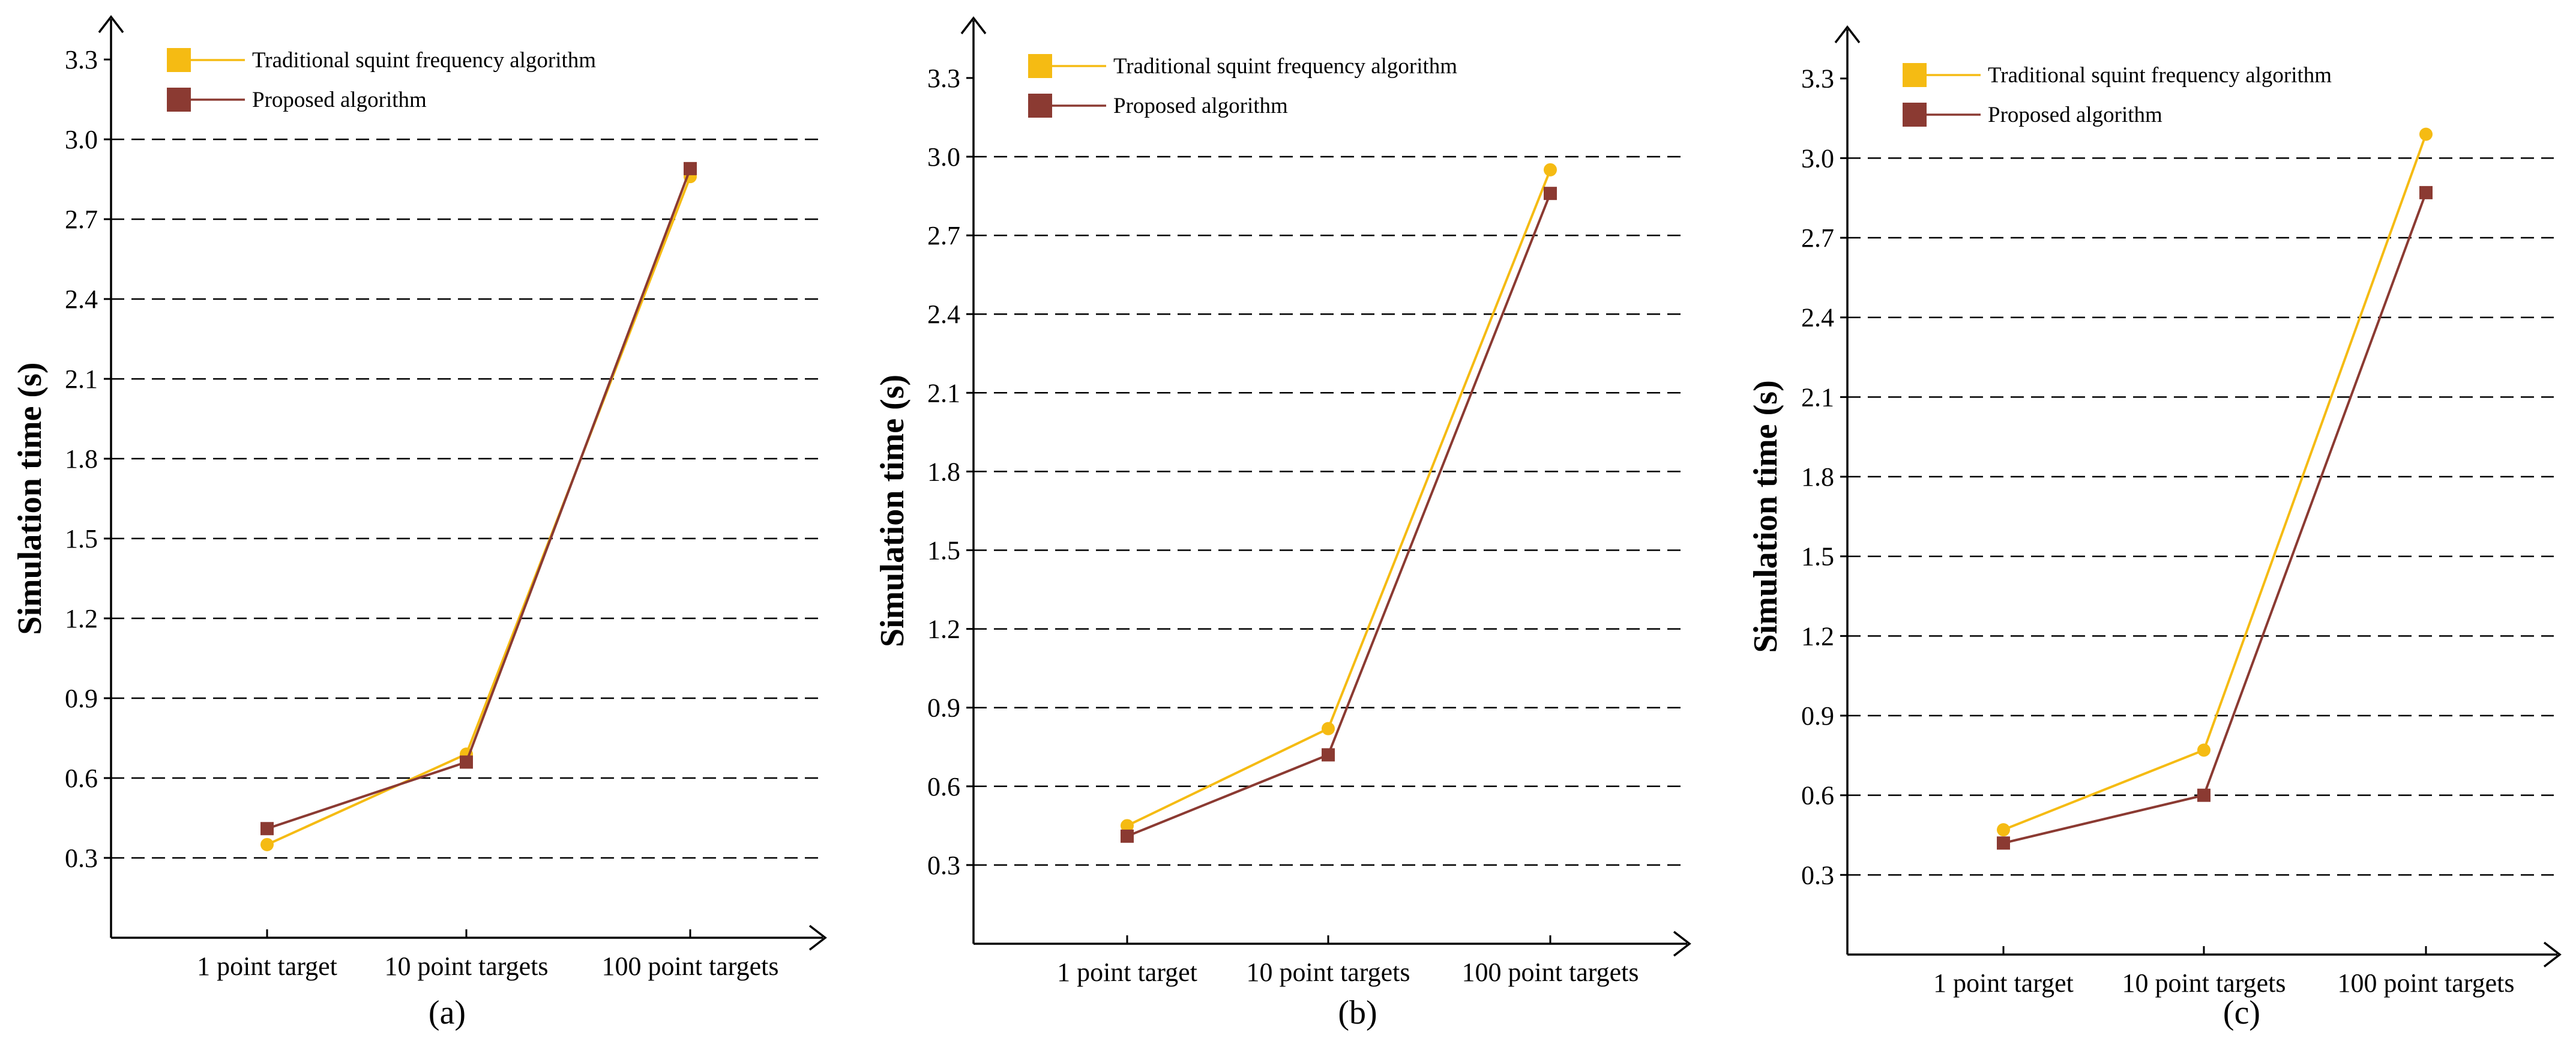 Image resolution: width=2576 pixels, height=1050 pixels. I want to click on panel-caption: (c), so click(2241, 1012).